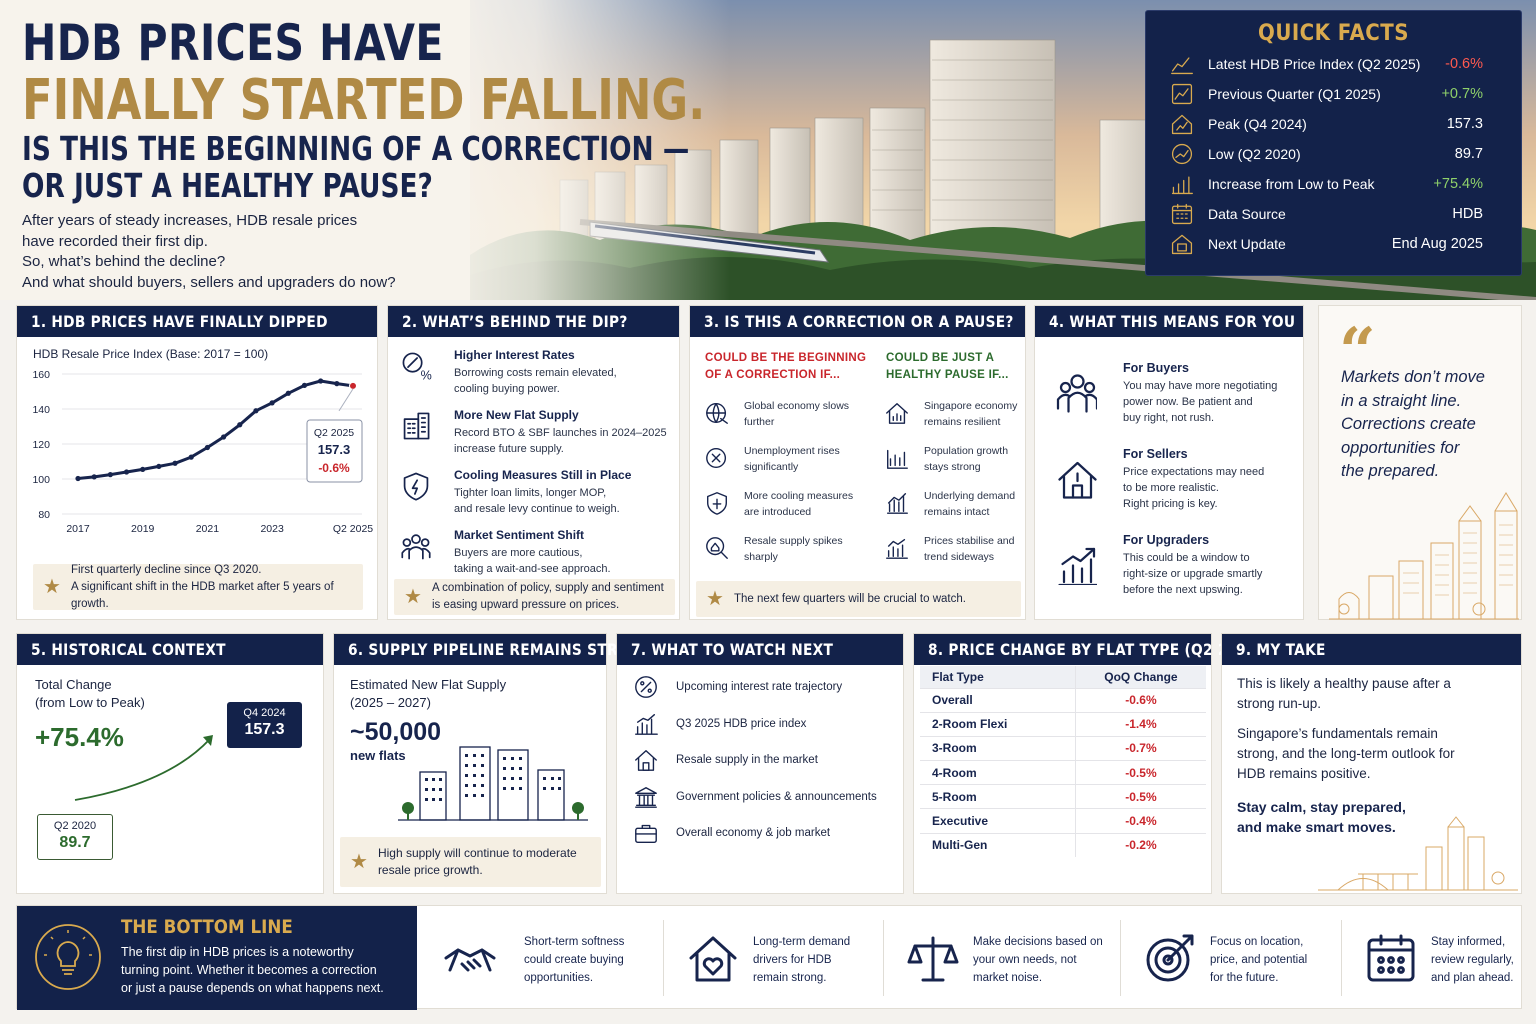 This screenshot has width=1536, height=1024. Describe the element at coordinates (170, 649) in the screenshot. I see `panel-title: 5. HISTORICAL CONTEXT` at that location.